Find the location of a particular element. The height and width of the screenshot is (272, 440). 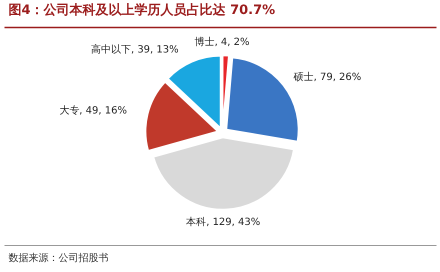

data-label: , 79, 26% is located at coordinates (338, 77).